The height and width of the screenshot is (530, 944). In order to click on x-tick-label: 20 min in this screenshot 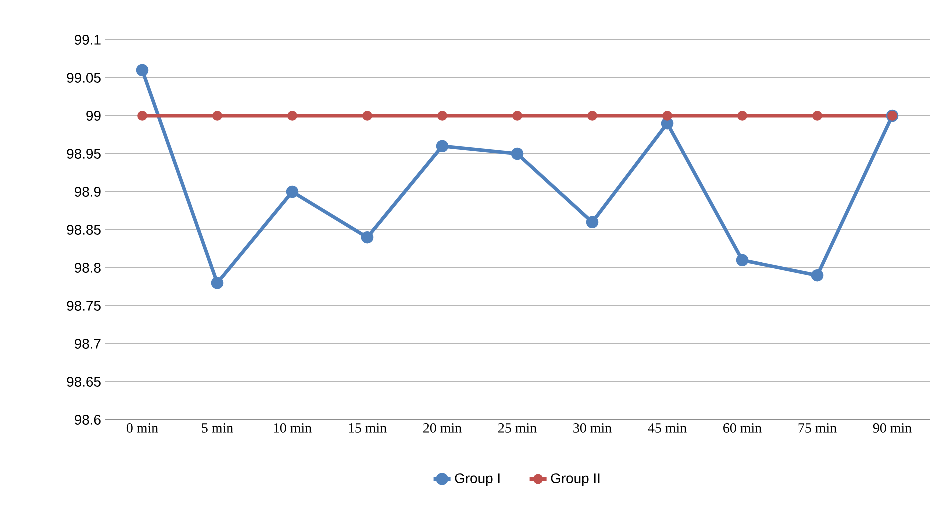, I will do `click(443, 428)`.